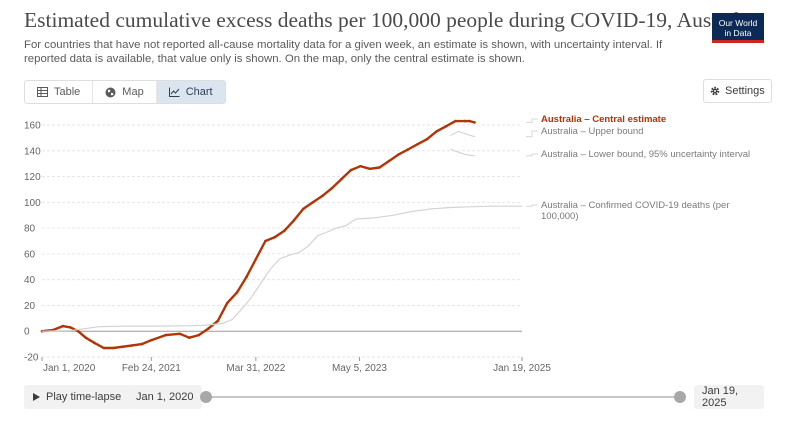 This screenshot has height=423, width=800. Describe the element at coordinates (42, 92) in the screenshot. I see `table-icon` at that location.